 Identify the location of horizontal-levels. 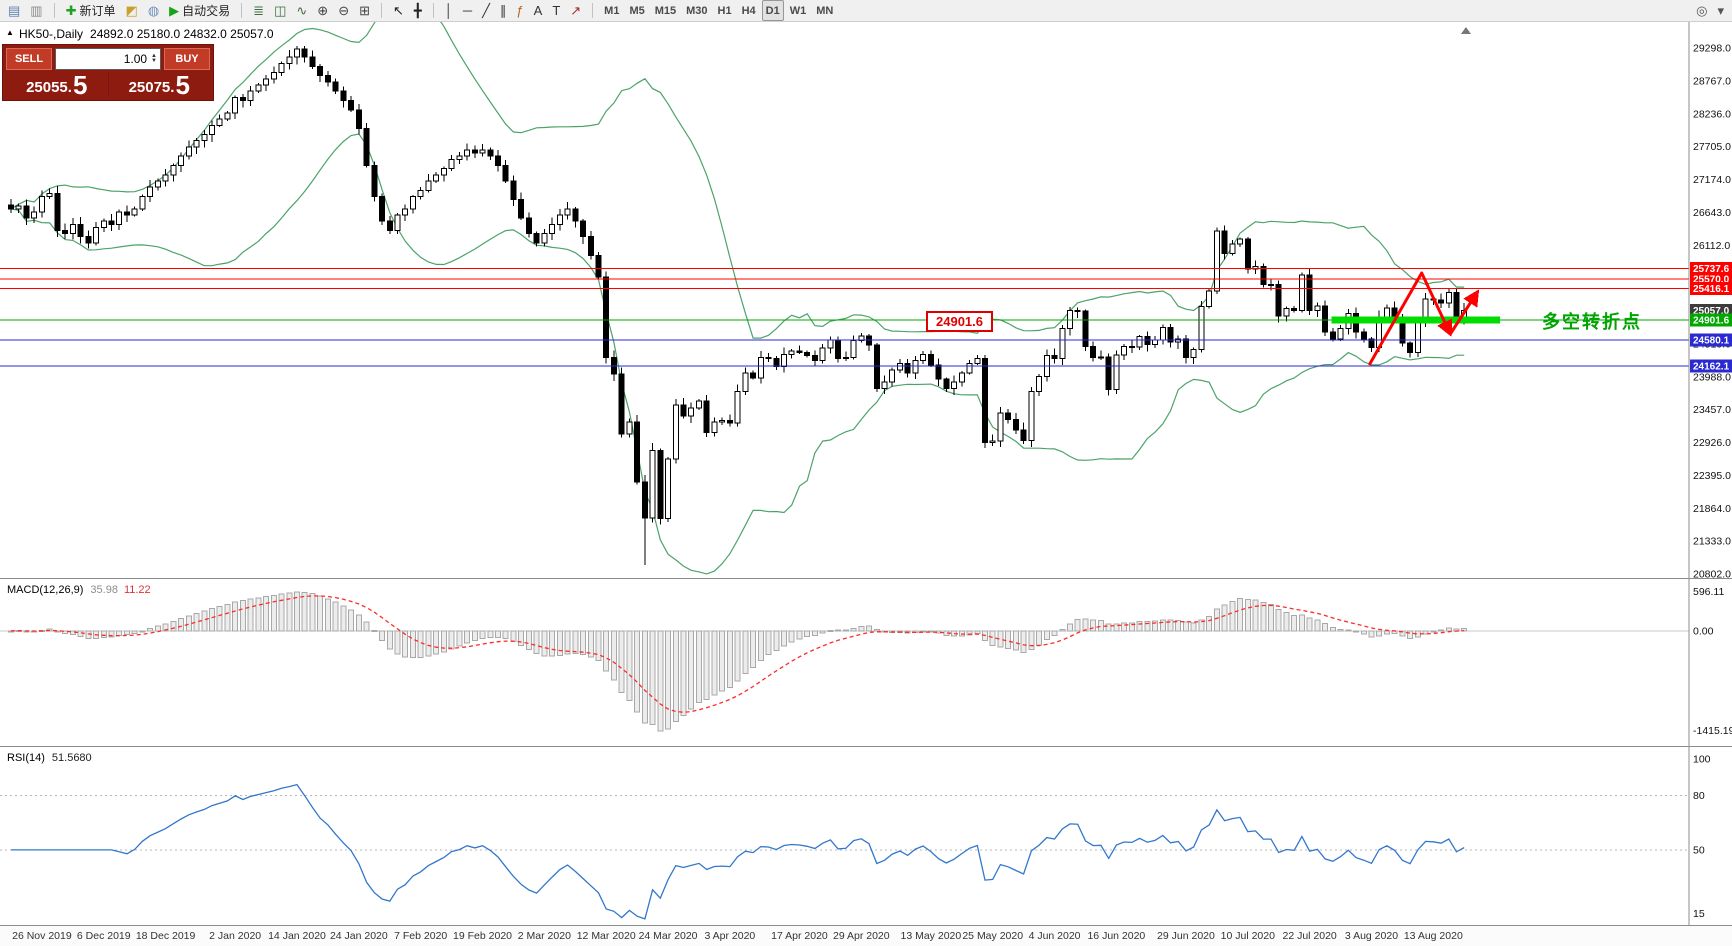
(844, 317).